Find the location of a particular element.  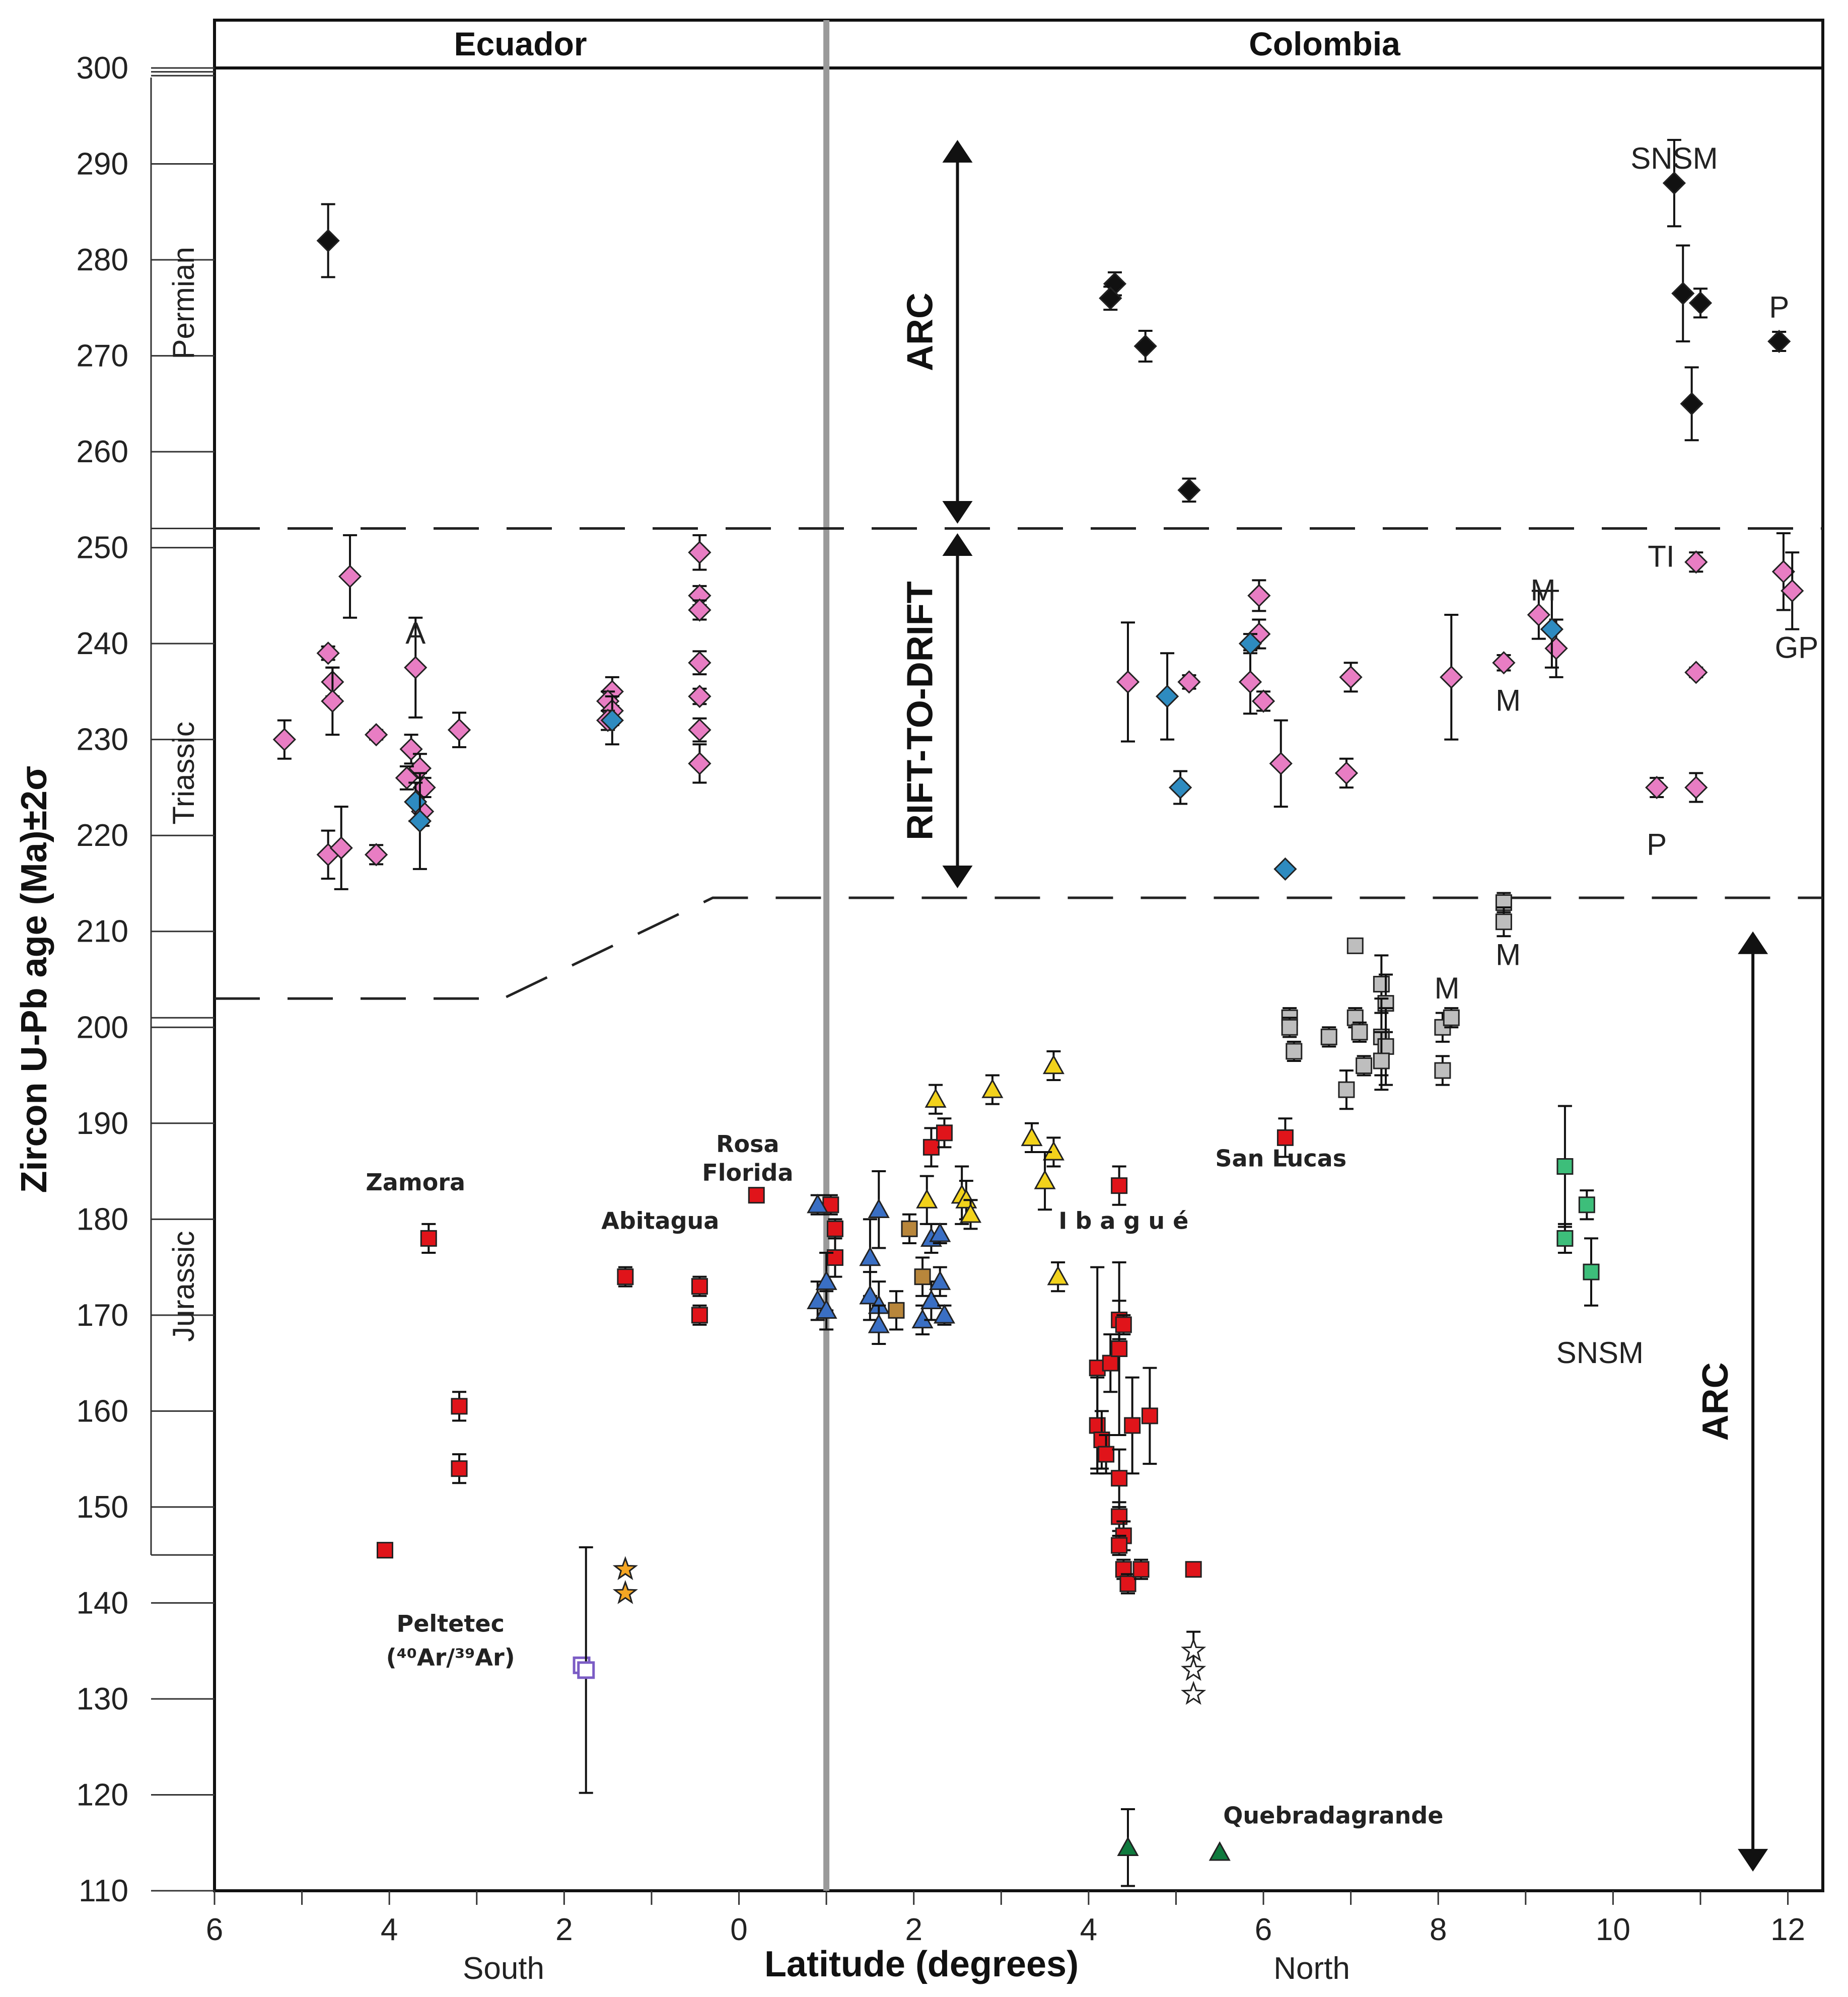

annotation-16: San Lucas is located at coordinates (1280, 1158).